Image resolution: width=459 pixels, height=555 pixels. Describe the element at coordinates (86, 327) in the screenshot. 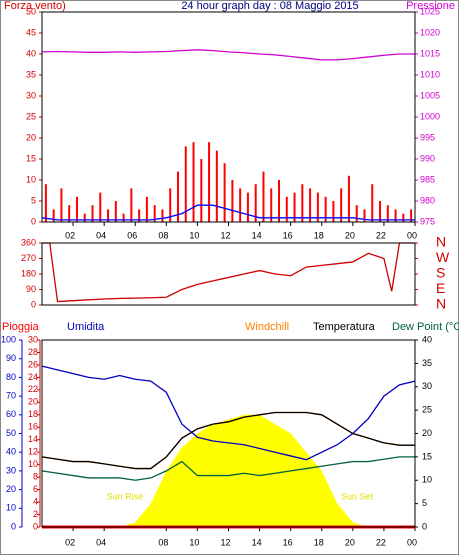

I see `legend-label: Umidita` at that location.